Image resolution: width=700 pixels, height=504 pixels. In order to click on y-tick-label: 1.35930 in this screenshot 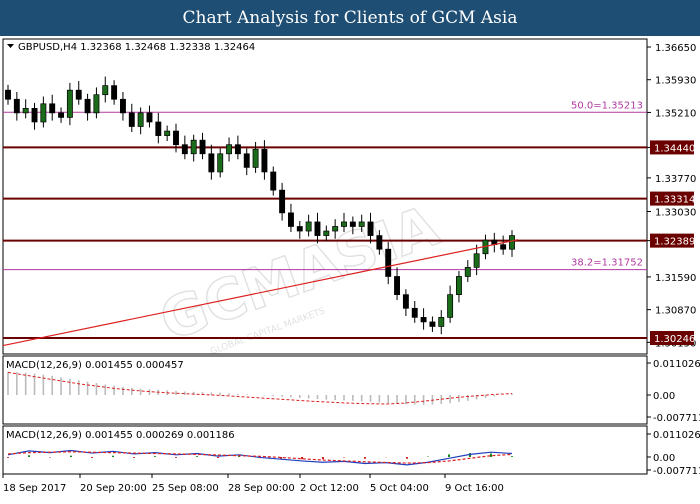, I will do `click(675, 81)`.